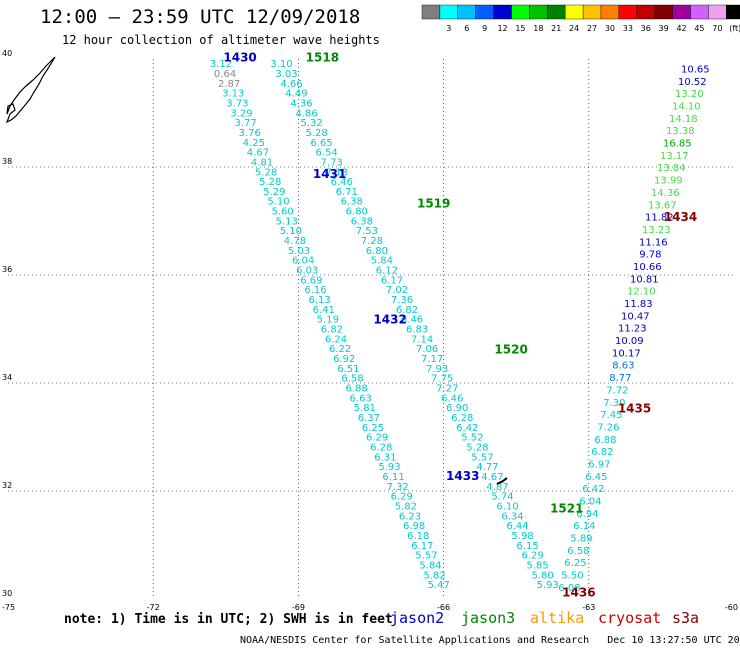 This screenshot has height=650, width=740. What do you see at coordinates (731, 607) in the screenshot?
I see `lon-tick-label: -60` at bounding box center [731, 607].